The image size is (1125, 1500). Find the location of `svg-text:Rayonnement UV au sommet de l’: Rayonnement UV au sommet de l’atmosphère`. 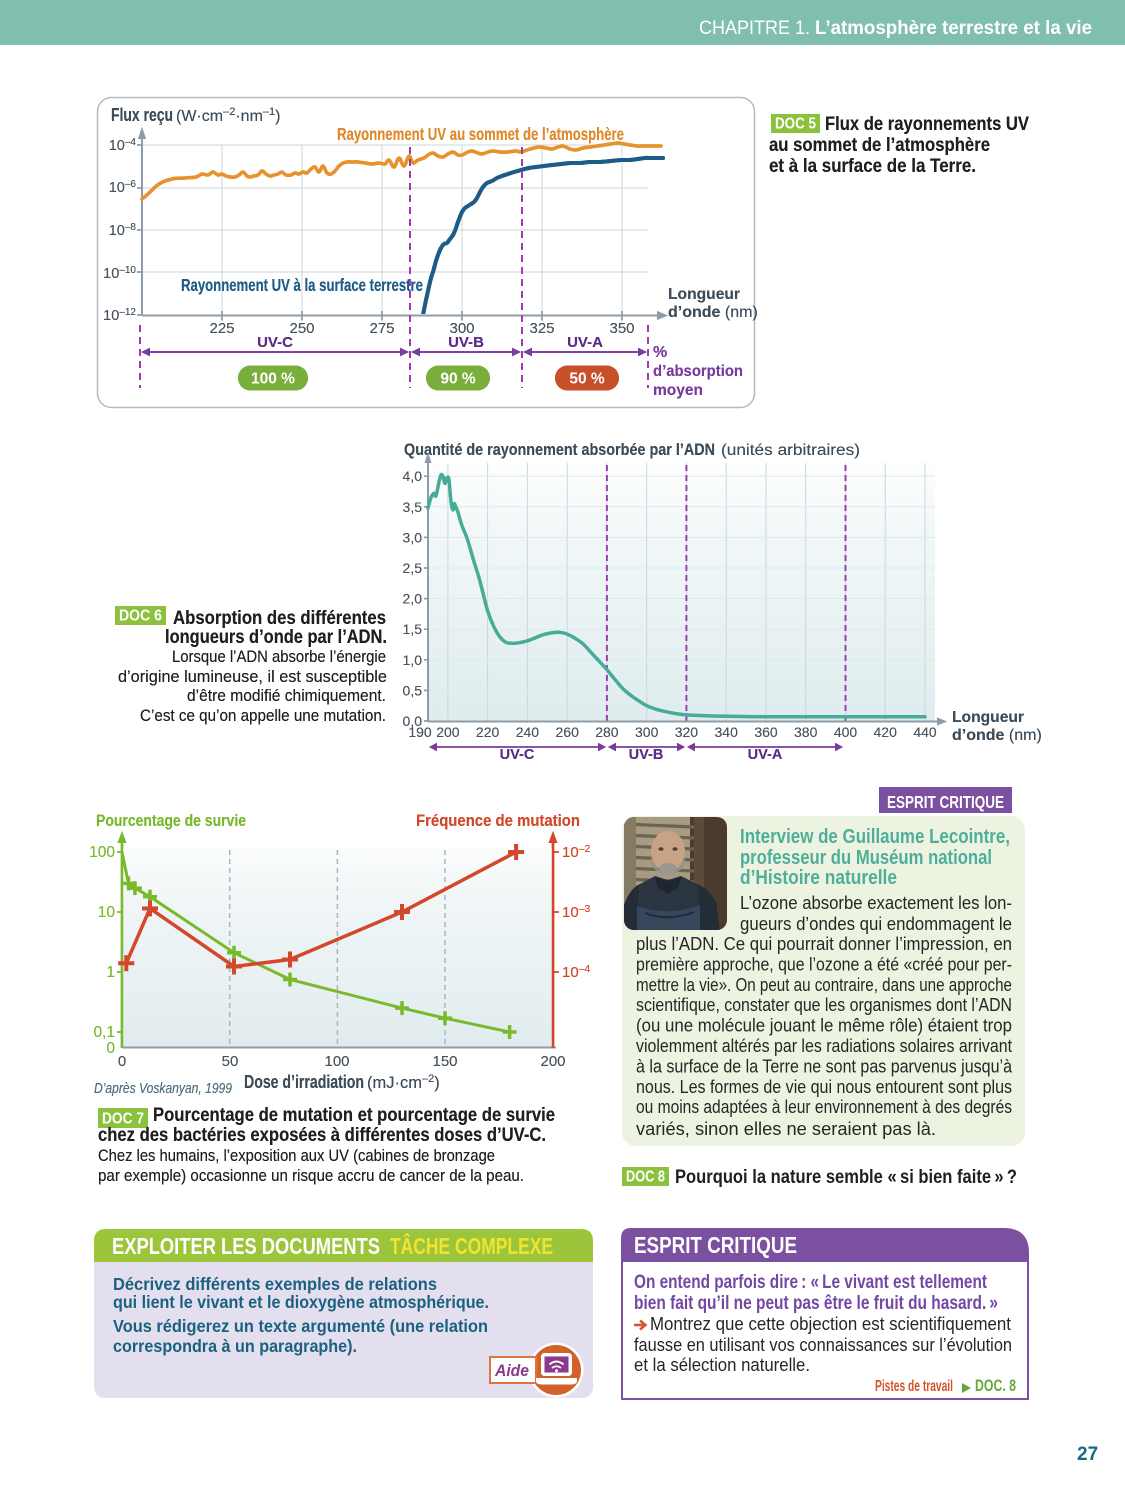

svg-text:Rayonnement UV au sommet de l’: Rayonnement UV au sommet de l’atmosphère is located at coordinates (480, 134).